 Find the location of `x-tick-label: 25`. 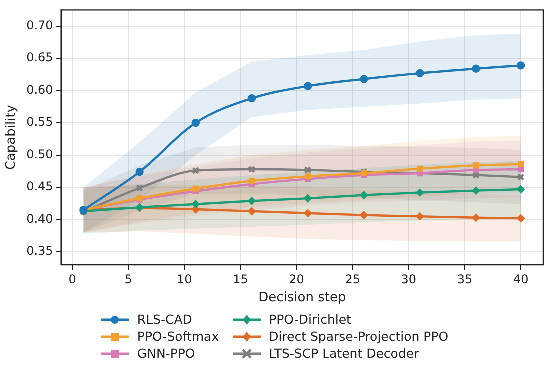

x-tick-label: 25 is located at coordinates (353, 279).